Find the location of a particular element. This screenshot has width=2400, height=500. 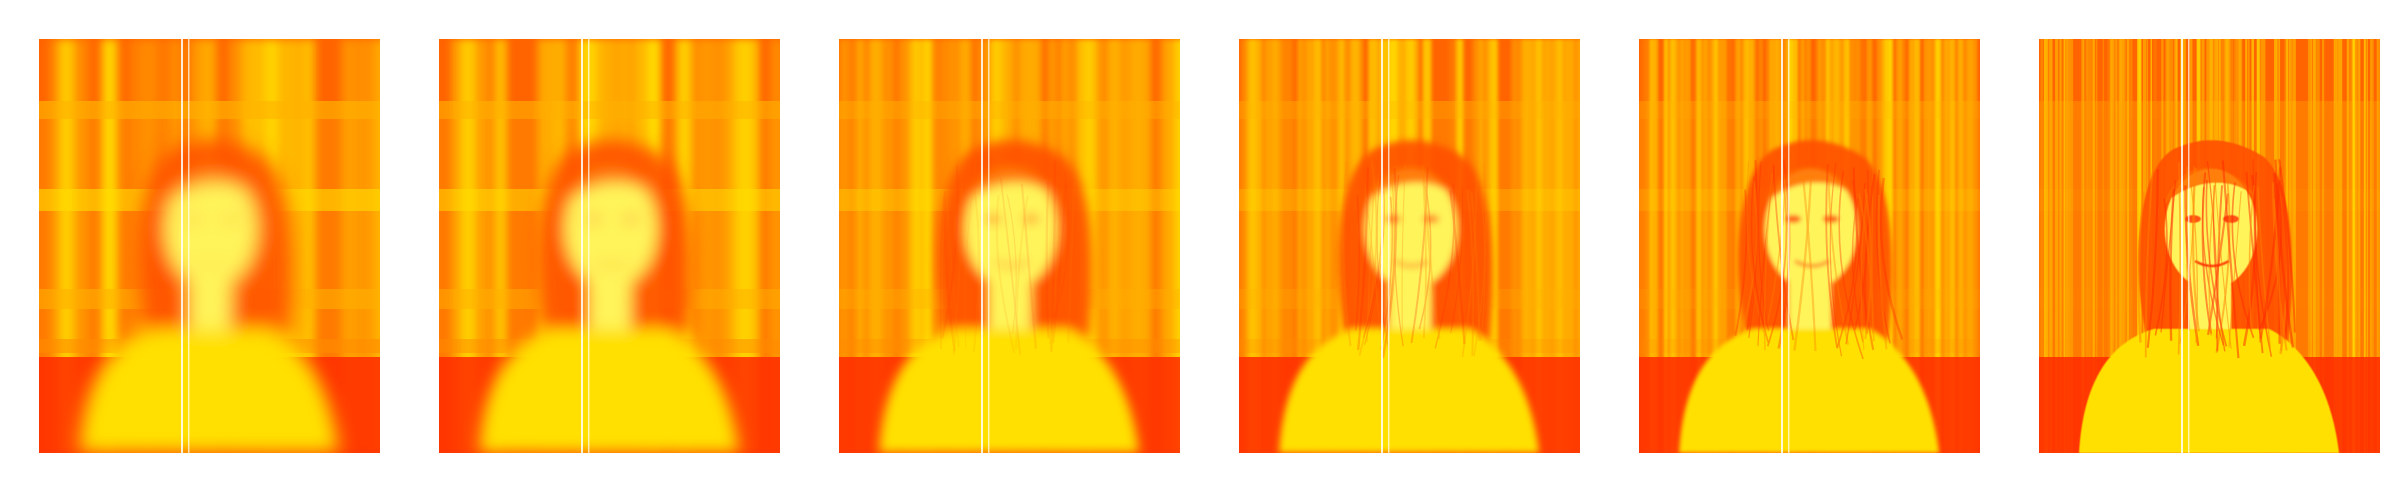

curtain-stripes is located at coordinates (1410, 246).